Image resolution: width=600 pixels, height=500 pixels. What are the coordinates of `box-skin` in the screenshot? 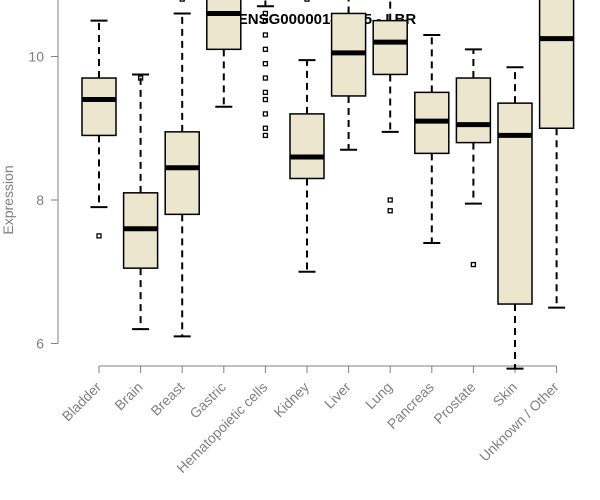 It's located at (515, 218).